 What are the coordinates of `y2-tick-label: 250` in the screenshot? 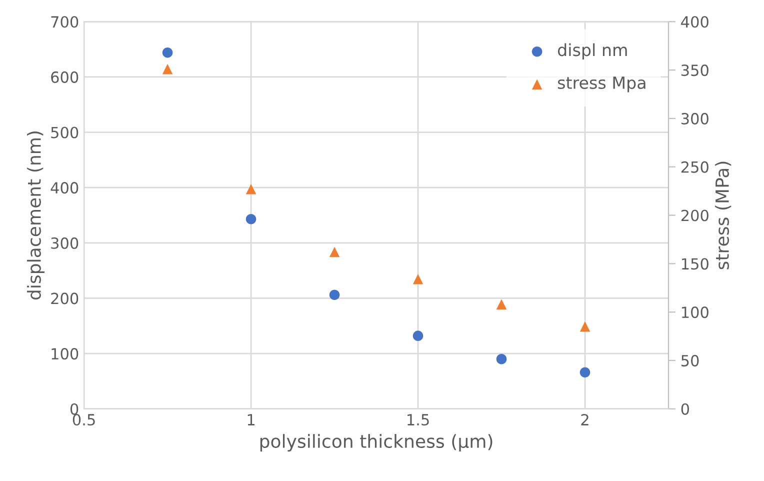 It's located at (694, 167).